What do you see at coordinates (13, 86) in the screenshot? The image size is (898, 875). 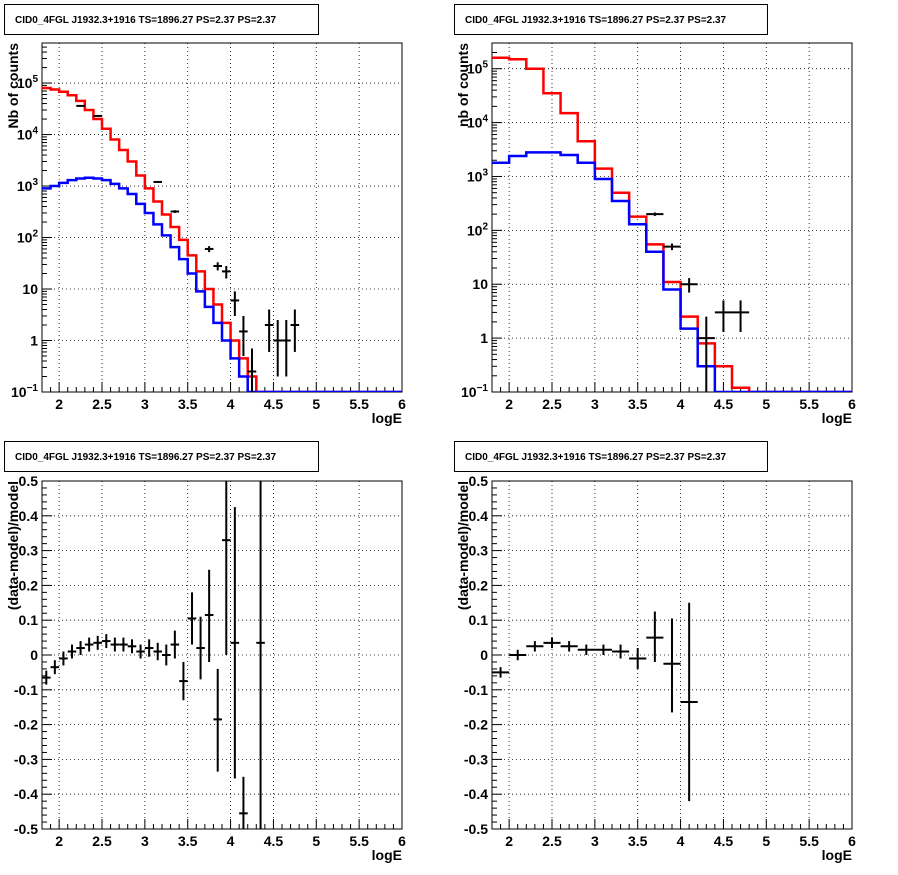 I see `y-axis-title: Nb of counts` at bounding box center [13, 86].